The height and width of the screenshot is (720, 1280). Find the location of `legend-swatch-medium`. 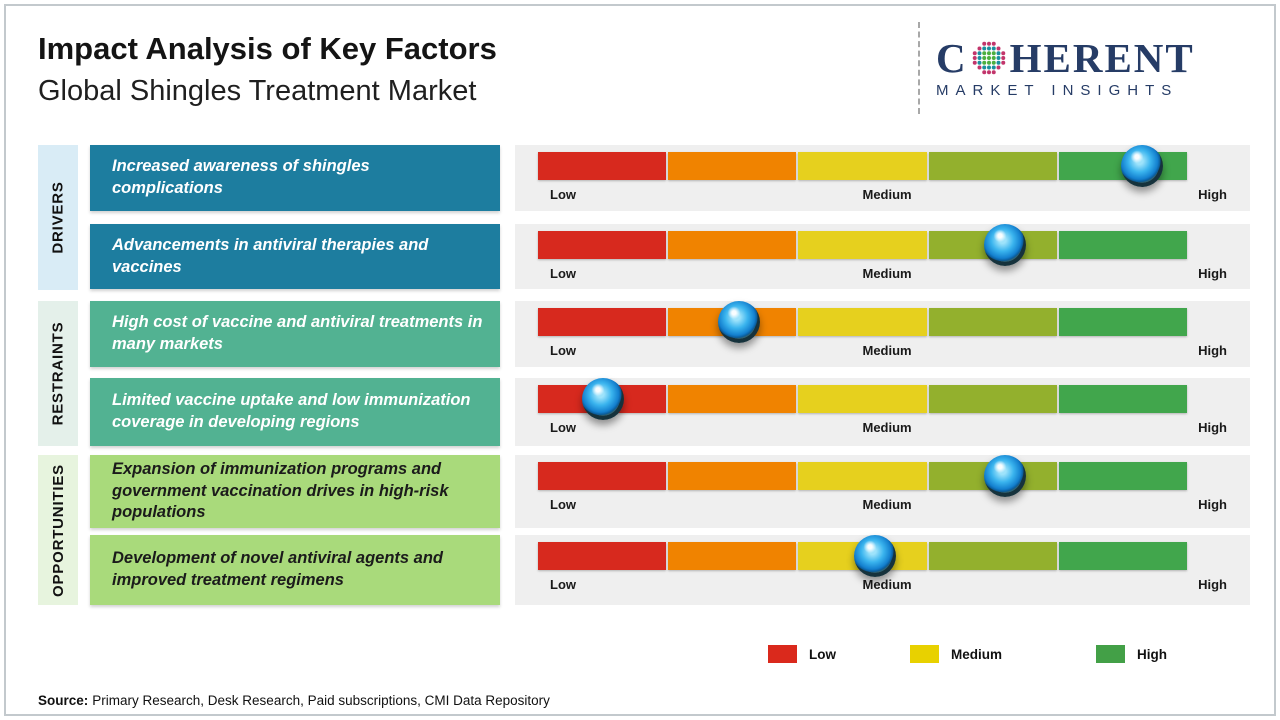

legend-swatch-medium is located at coordinates (924, 654).